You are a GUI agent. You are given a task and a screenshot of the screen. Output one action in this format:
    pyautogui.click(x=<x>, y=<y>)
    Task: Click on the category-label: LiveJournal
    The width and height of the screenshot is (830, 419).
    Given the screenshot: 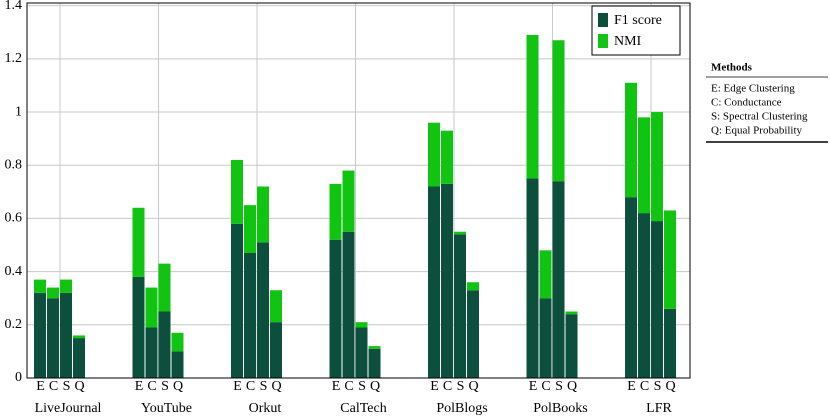 What is the action you would take?
    pyautogui.click(x=68, y=408)
    